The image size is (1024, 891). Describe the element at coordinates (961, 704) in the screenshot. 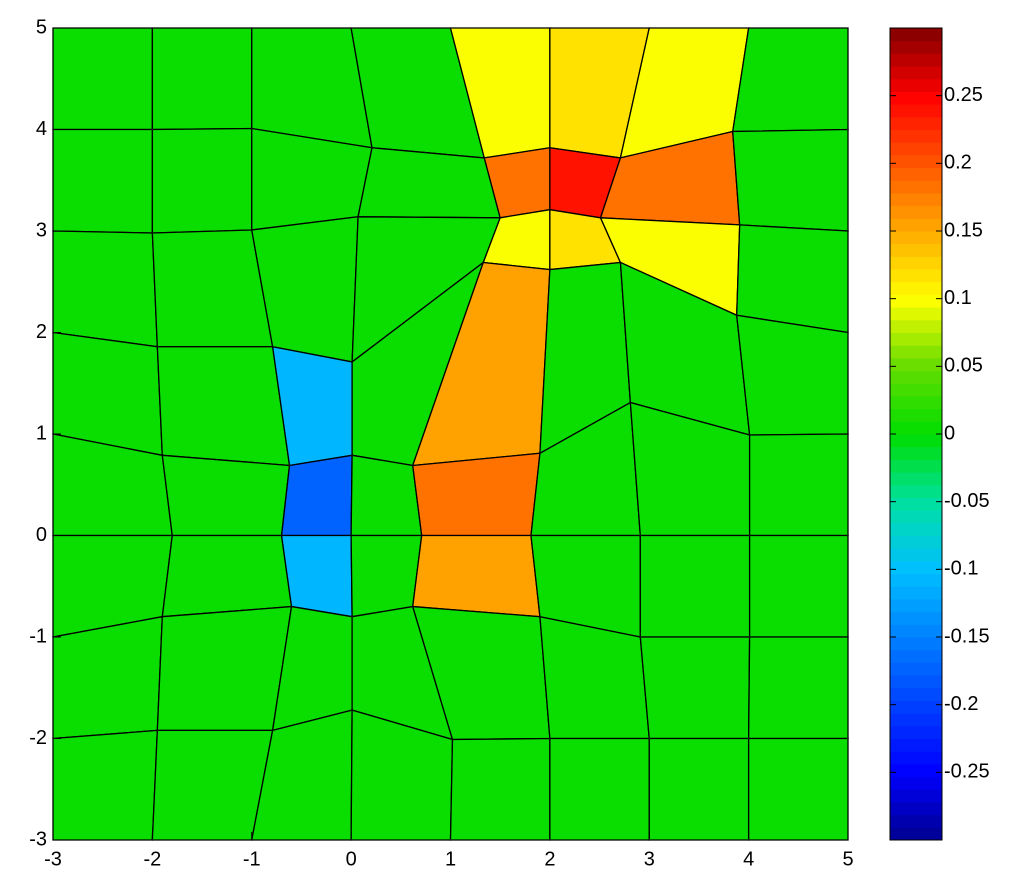

I see `colorbar-tick-label: -0.2` at that location.